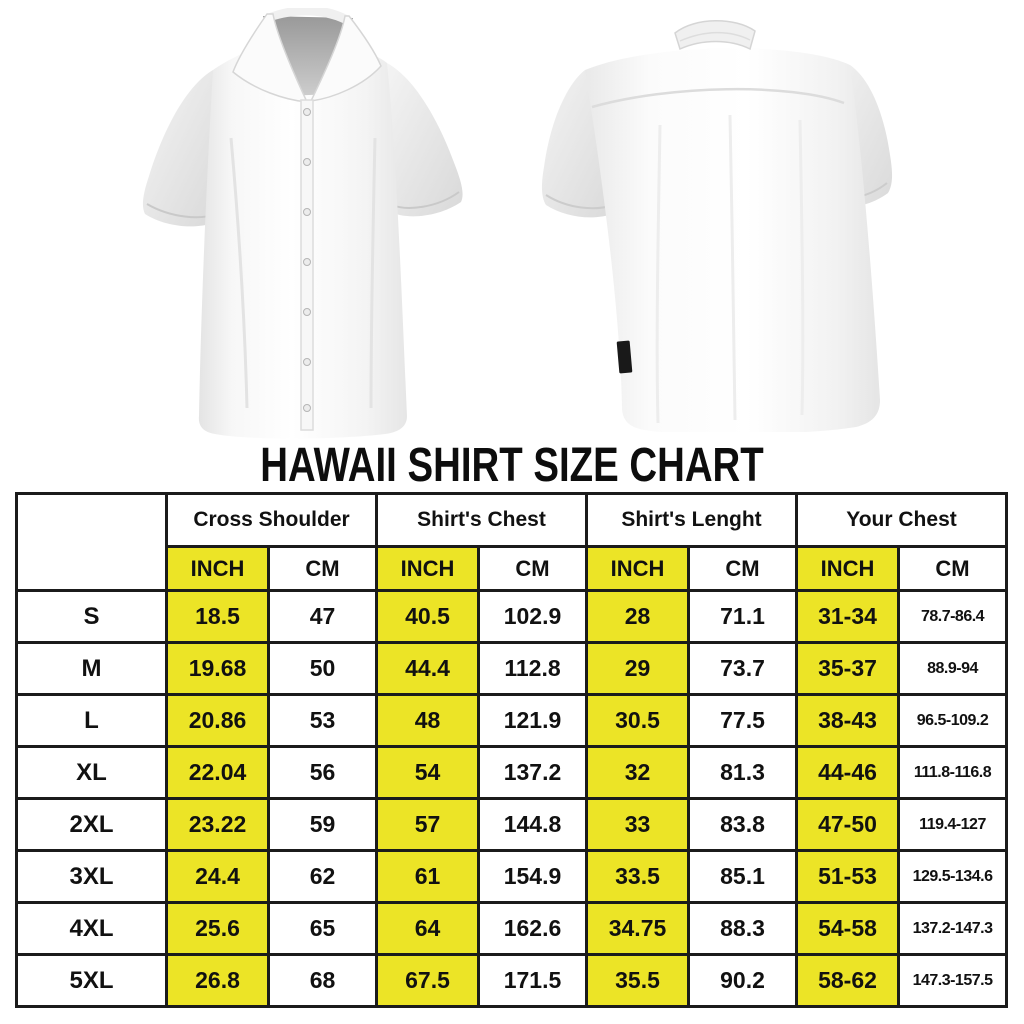  What do you see at coordinates (307, 260) in the screenshot?
I see `buttons` at bounding box center [307, 260].